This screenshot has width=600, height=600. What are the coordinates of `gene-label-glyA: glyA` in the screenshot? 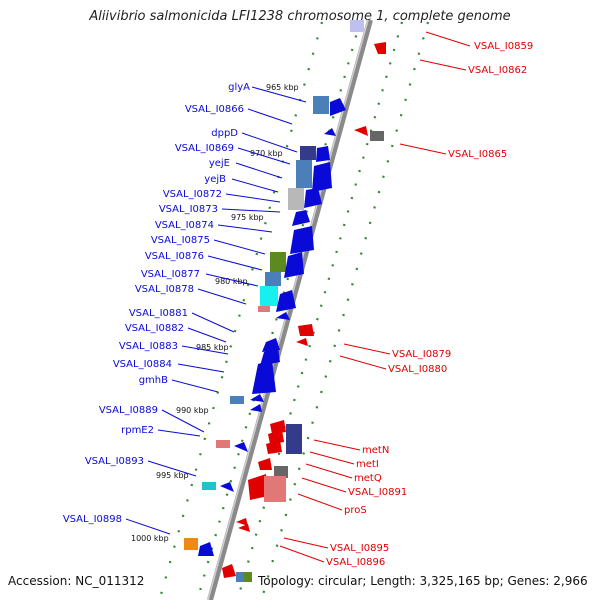 It's located at (239, 87).